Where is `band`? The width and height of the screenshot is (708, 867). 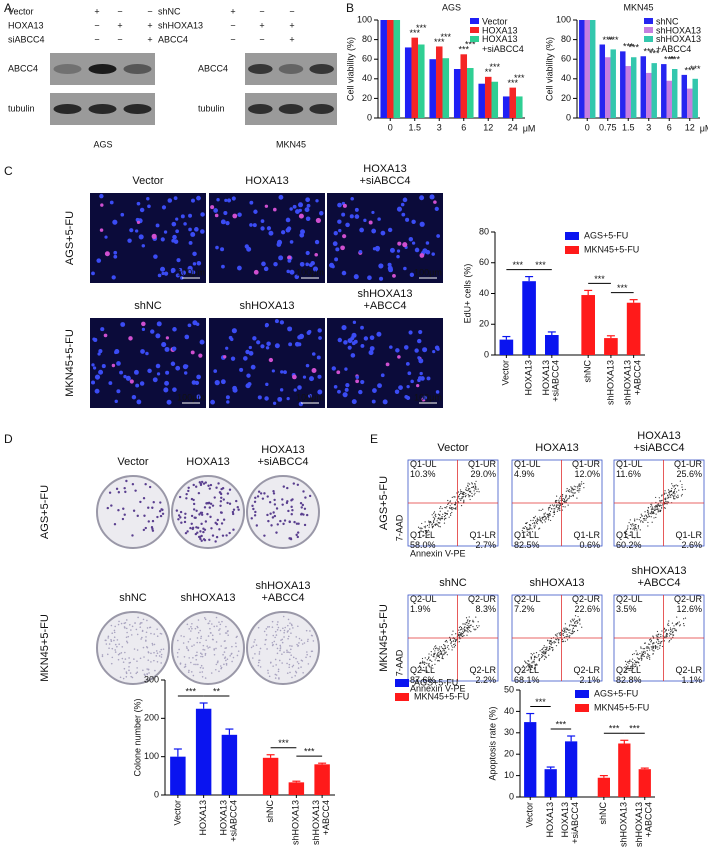 band is located at coordinates (102, 69).